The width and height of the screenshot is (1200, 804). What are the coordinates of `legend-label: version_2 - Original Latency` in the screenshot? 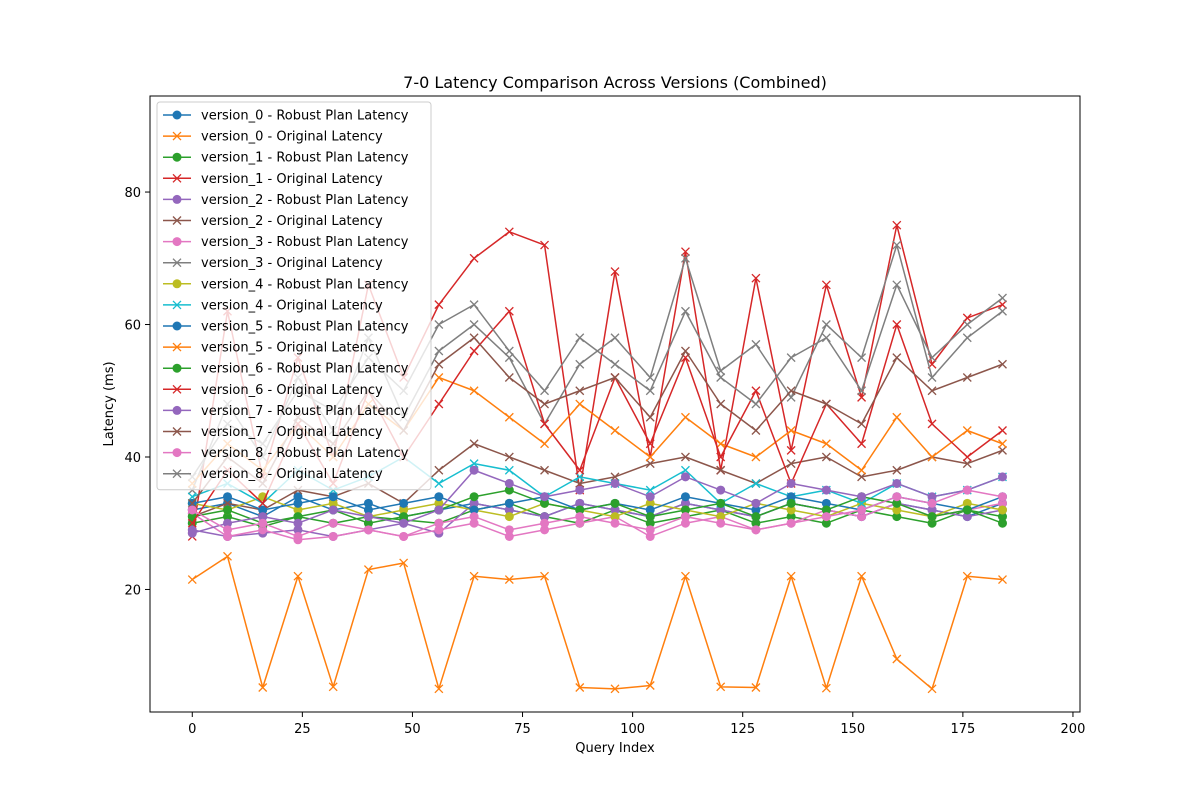 It's located at (292, 221).